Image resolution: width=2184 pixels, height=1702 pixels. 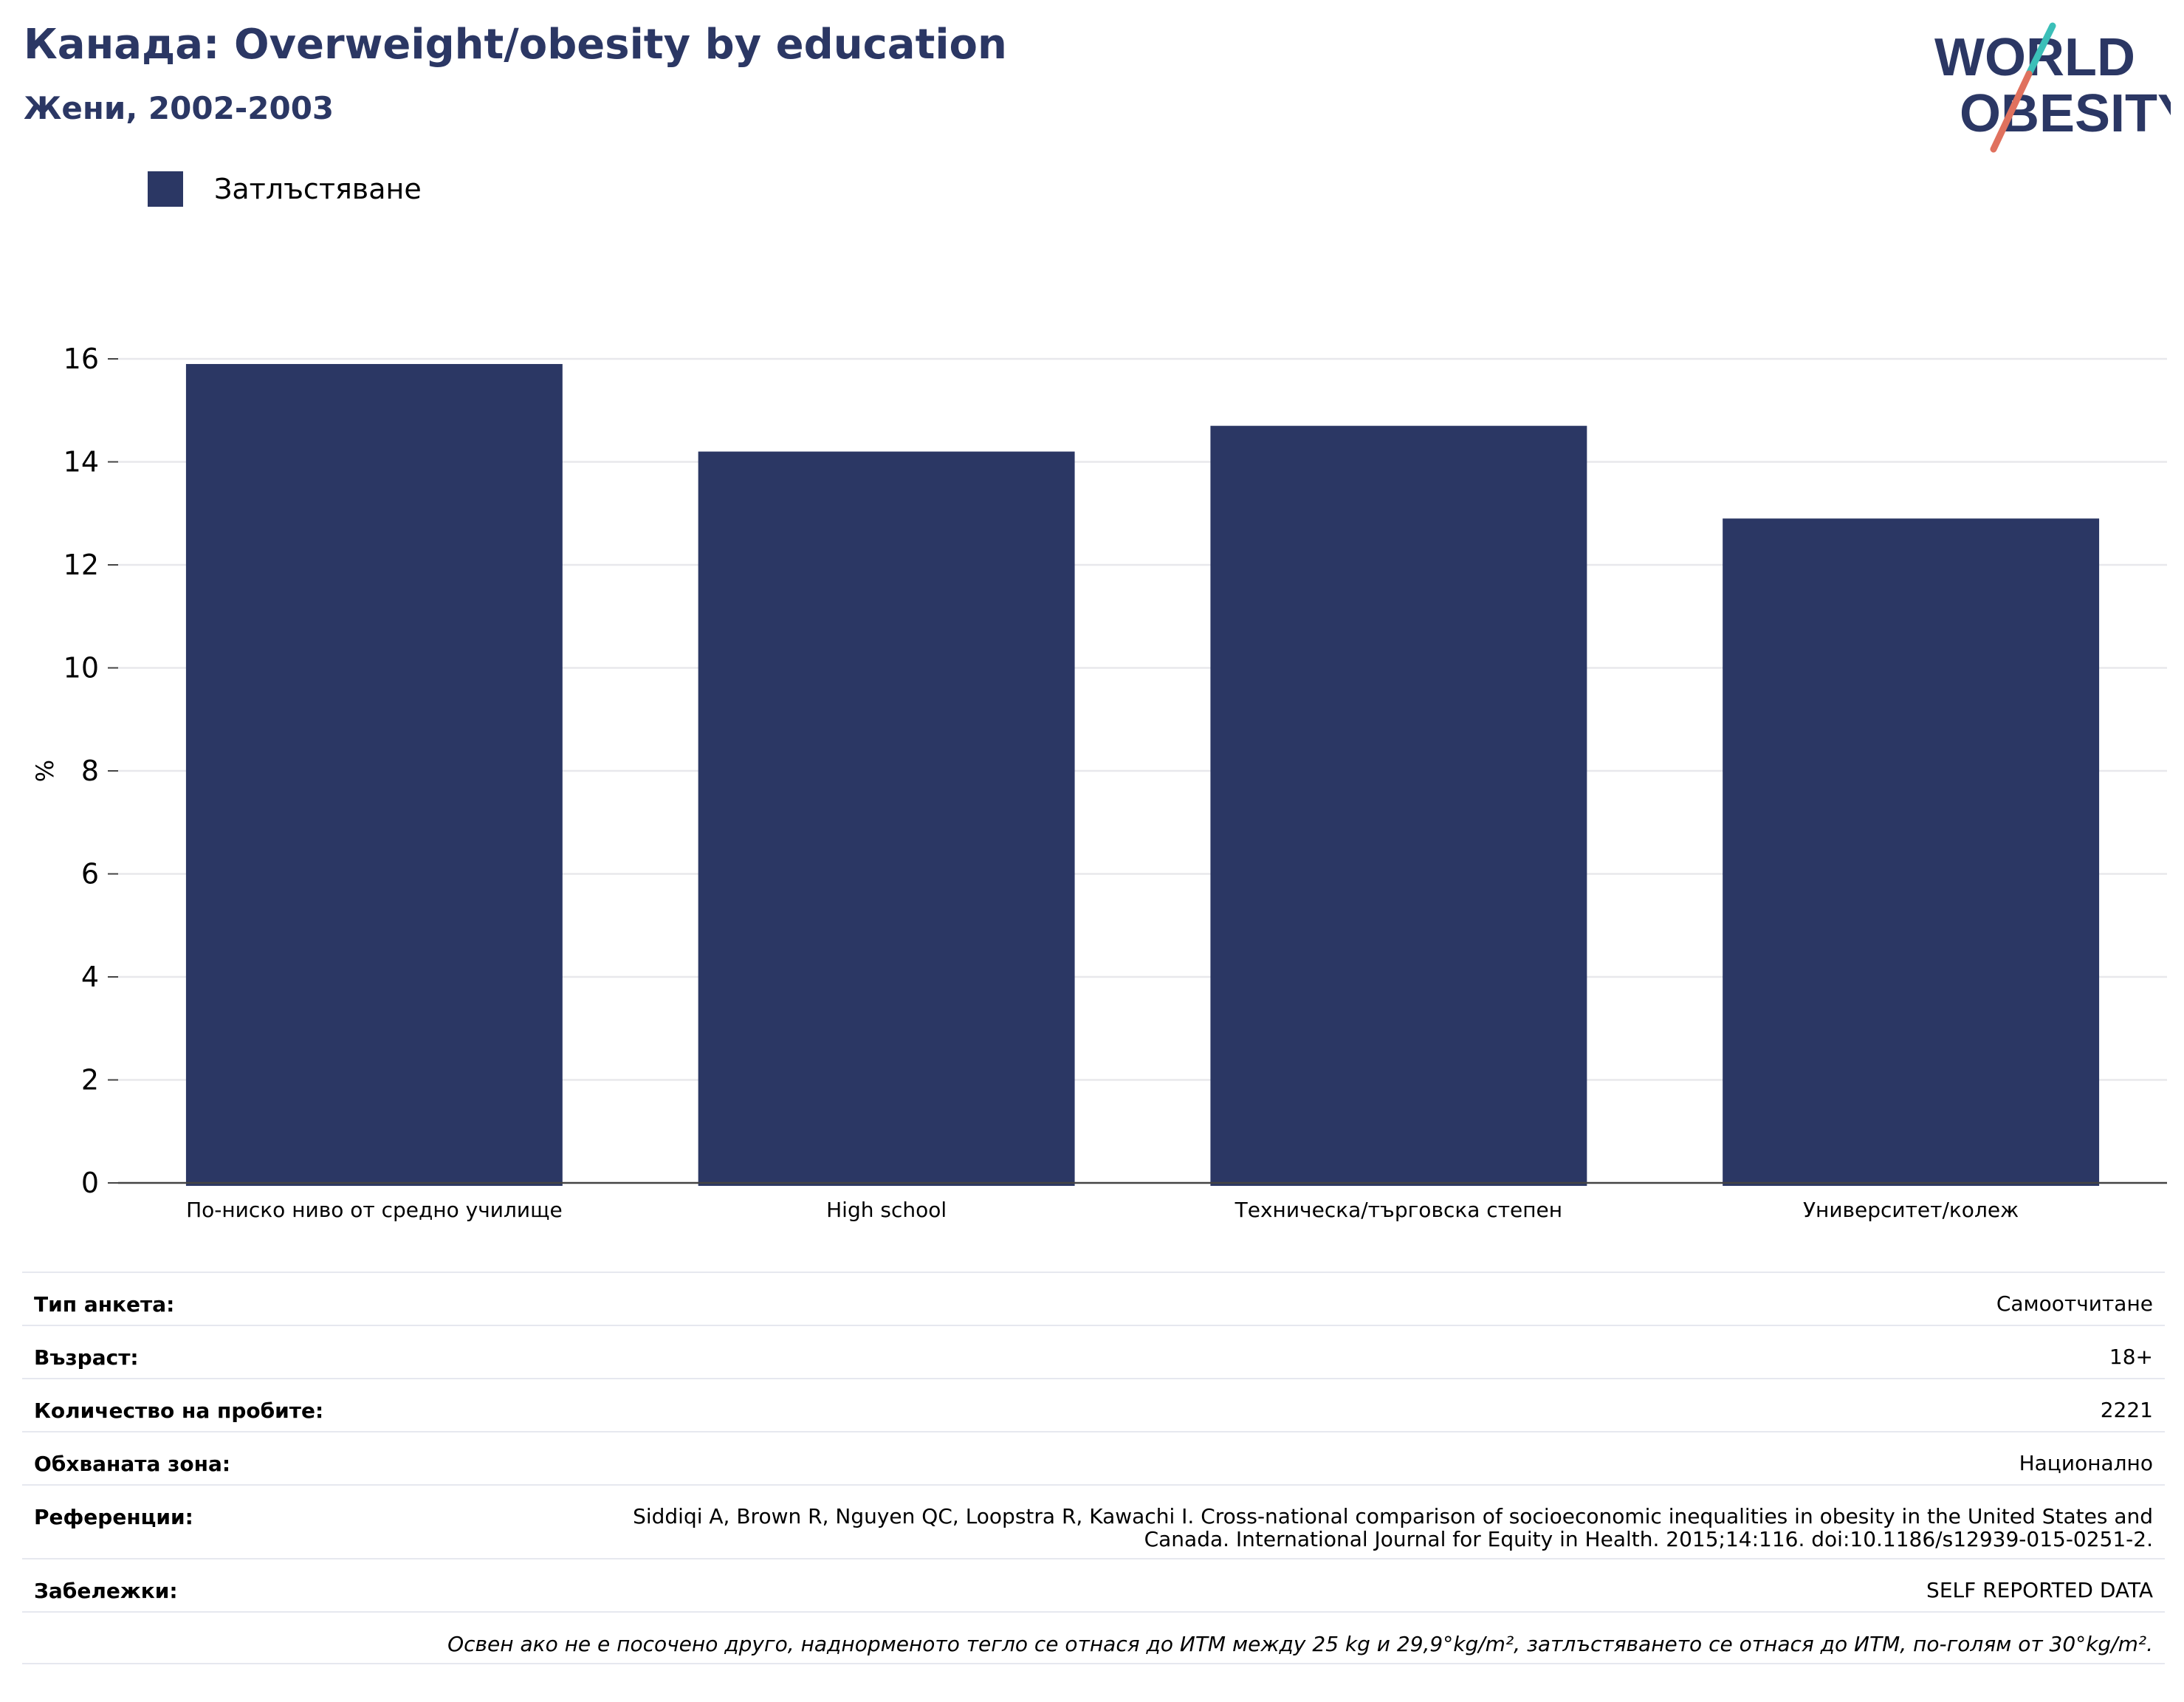 What do you see at coordinates (114, 1517) in the screenshot?
I see `info-key: Референции:` at bounding box center [114, 1517].